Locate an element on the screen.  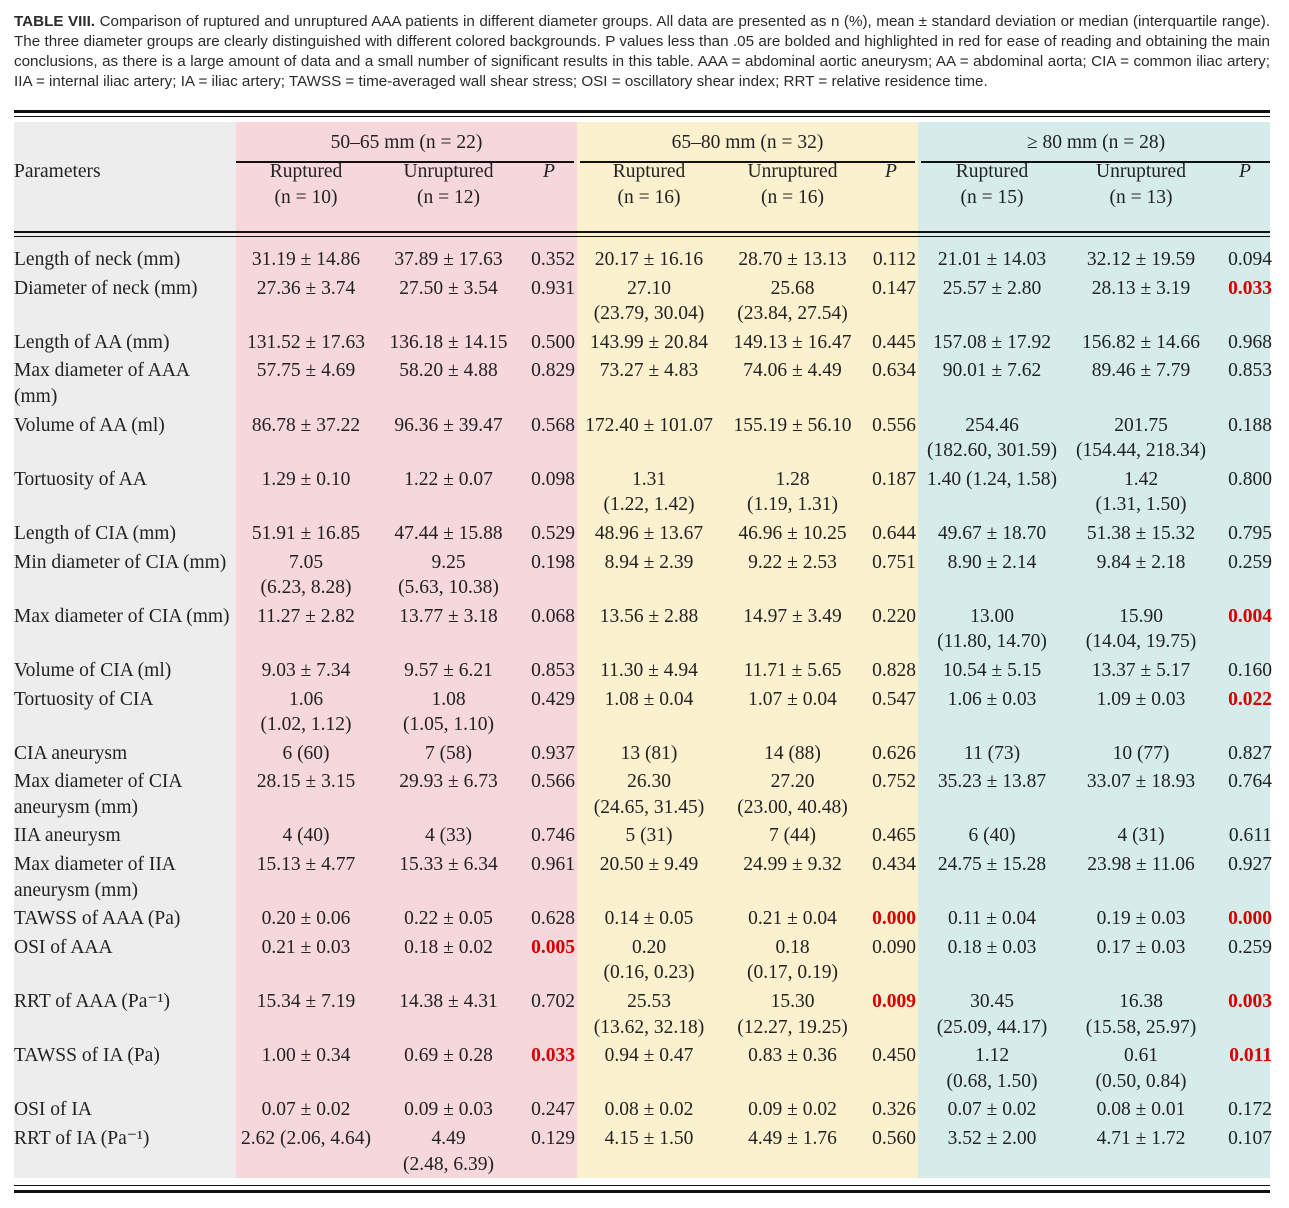
group-header-3: ≥ 80 mm (n = 28) is located at coordinates (1096, 142).